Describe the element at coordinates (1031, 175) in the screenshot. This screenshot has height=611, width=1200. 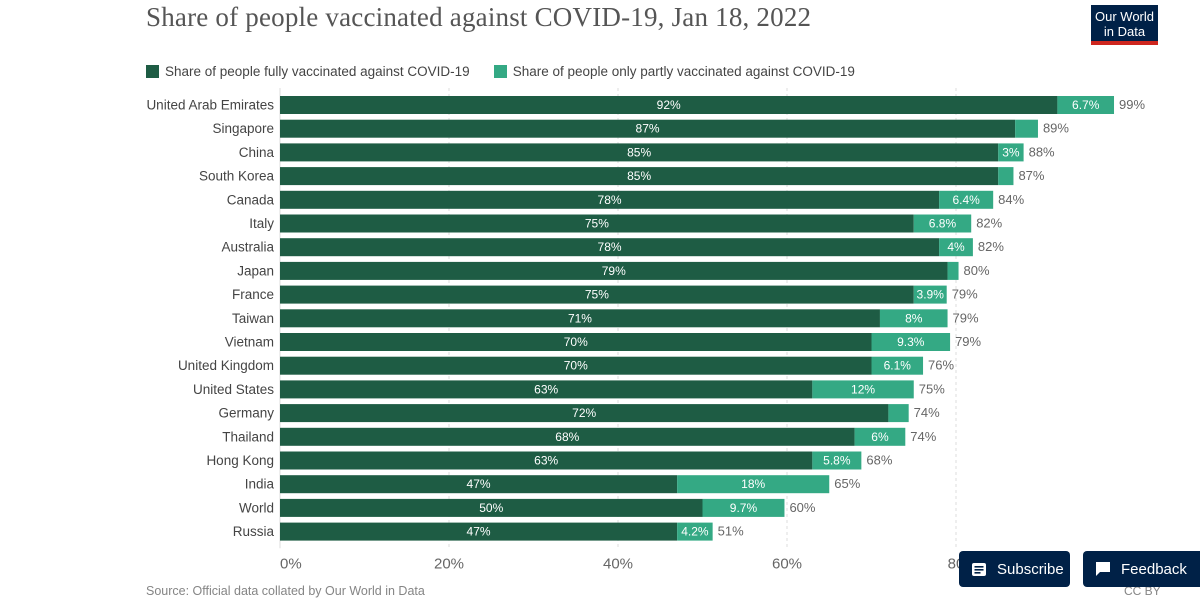
I see `total-label: 87%` at that location.